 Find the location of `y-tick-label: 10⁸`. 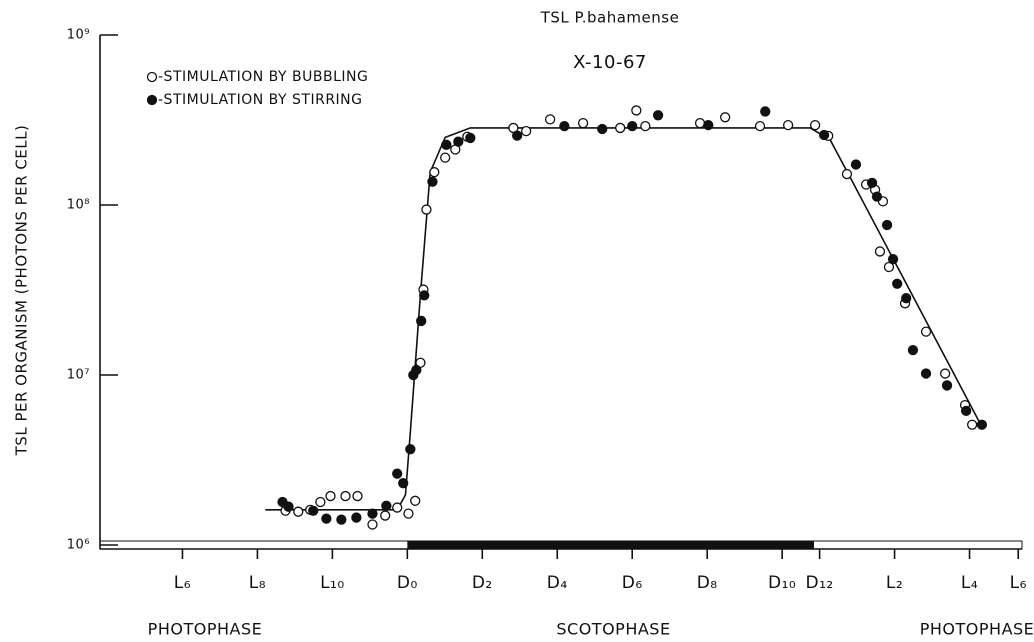

y-tick-label: 10⁸ is located at coordinates (78, 205).